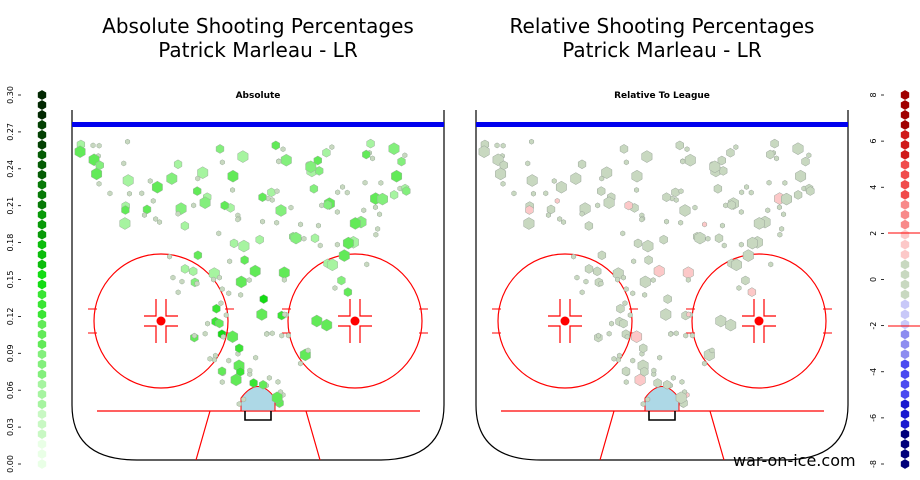  I want to click on right-colorbar: -8 -6 -4 -2 0 2 4 6 8, so click(889, 279).